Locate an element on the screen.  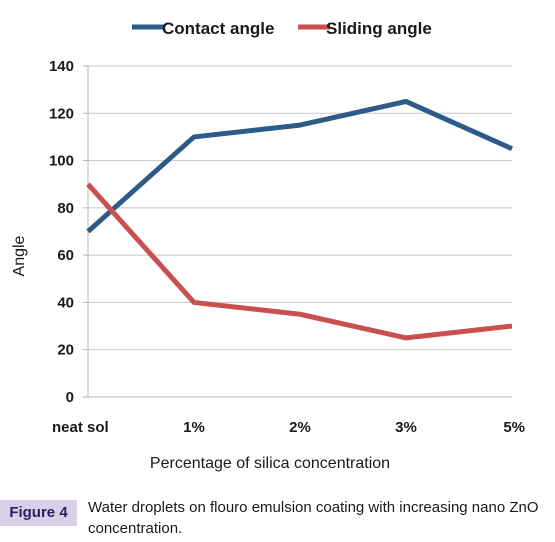
y-tick-labels: 0 20 40 60 80 100 120 140 is located at coordinates (68, 232).